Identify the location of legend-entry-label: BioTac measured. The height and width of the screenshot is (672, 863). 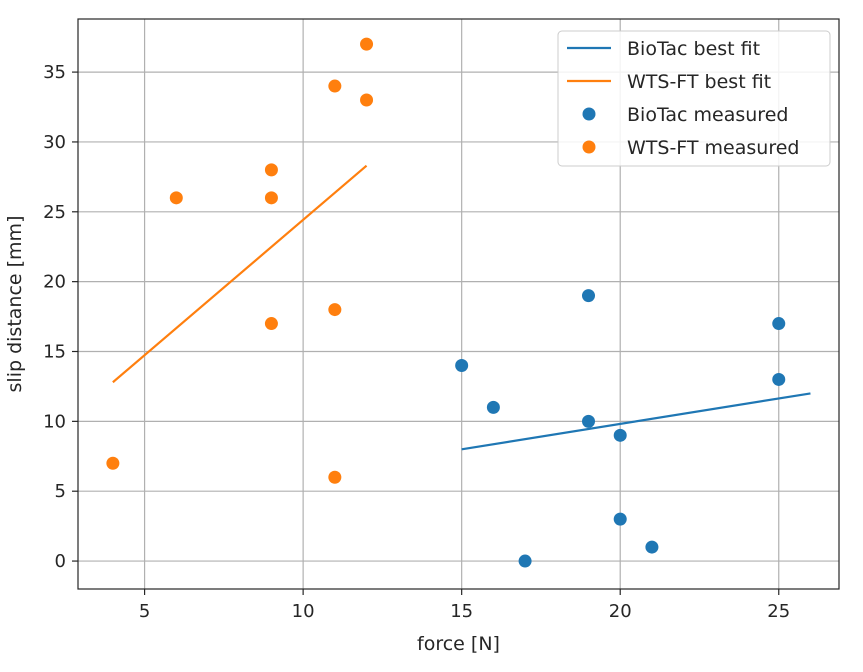
(707, 115).